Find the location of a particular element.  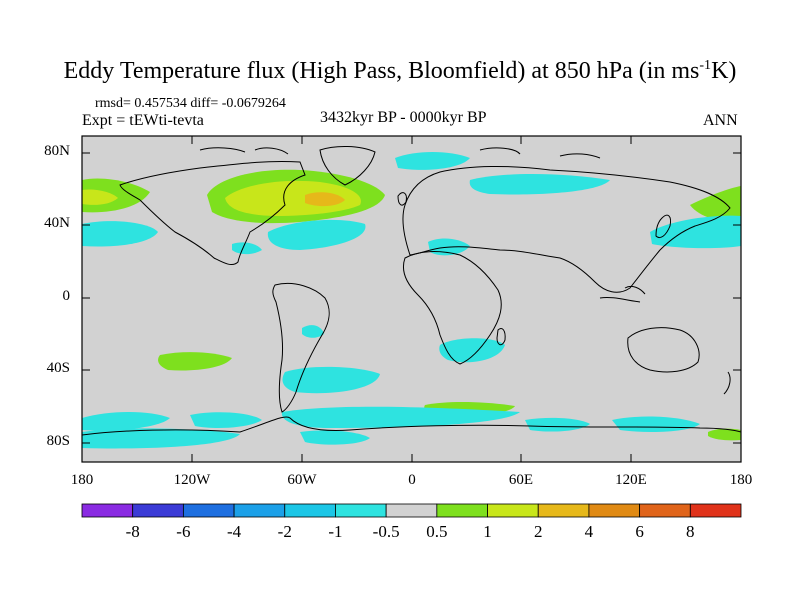

anomaly-pos-north-atlantic-max is located at coordinates (325, 199).